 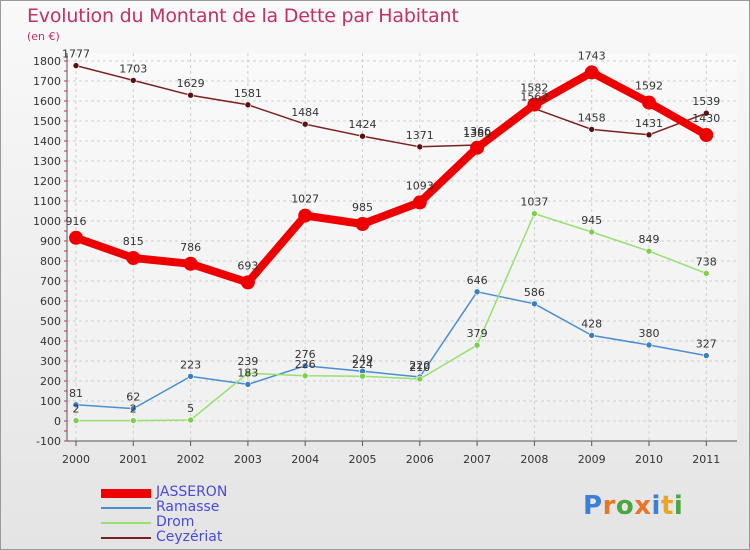 What do you see at coordinates (305, 459) in the screenshot?
I see `x-tick-label: 2004` at bounding box center [305, 459].